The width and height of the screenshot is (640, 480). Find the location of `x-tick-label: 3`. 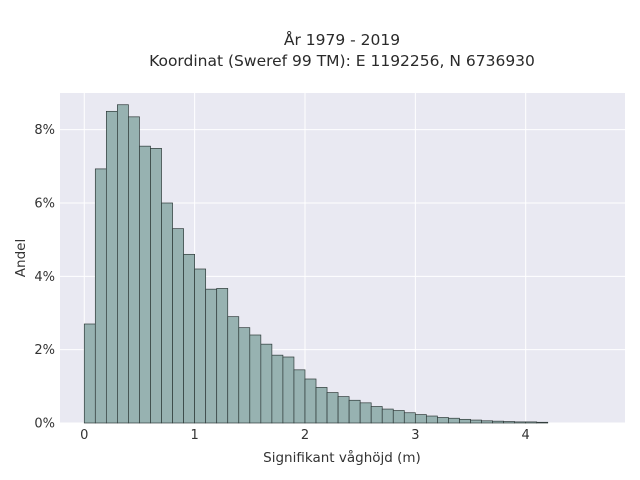

x-tick-label: 3 is located at coordinates (415, 435).